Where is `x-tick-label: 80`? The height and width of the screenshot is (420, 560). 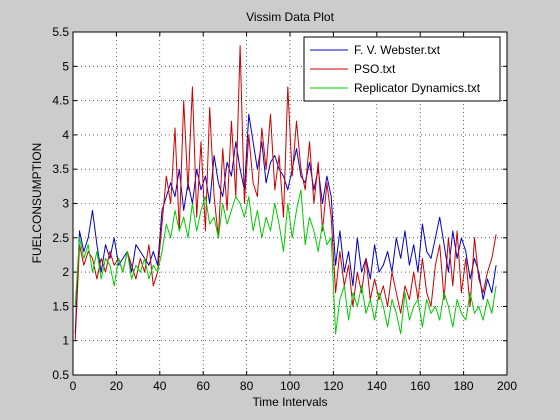
x-tick-label: 80 is located at coordinates (247, 386).